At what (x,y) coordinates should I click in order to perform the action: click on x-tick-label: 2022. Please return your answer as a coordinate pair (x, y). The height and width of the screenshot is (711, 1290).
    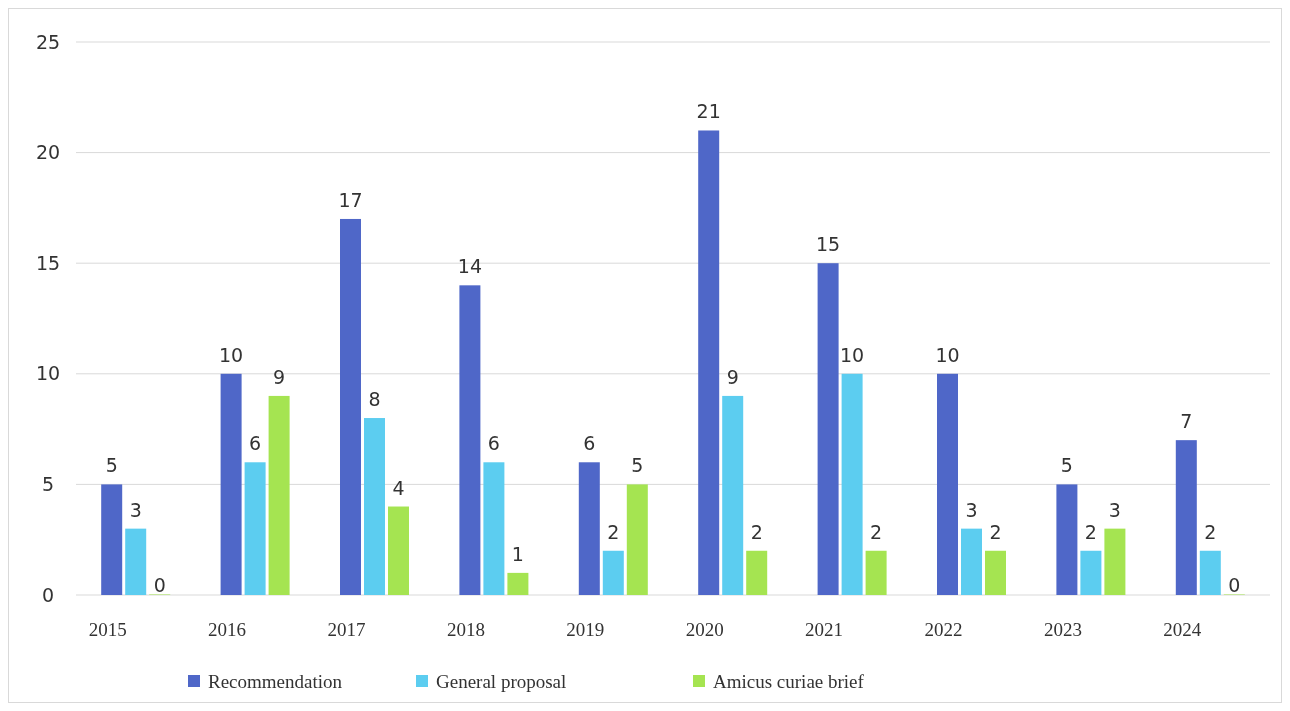
    Looking at the image, I should click on (943, 629).